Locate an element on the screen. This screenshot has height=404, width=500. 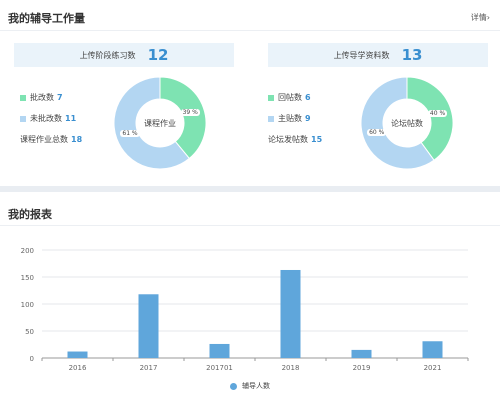
x-tick-label: 2019 is located at coordinates (362, 368).